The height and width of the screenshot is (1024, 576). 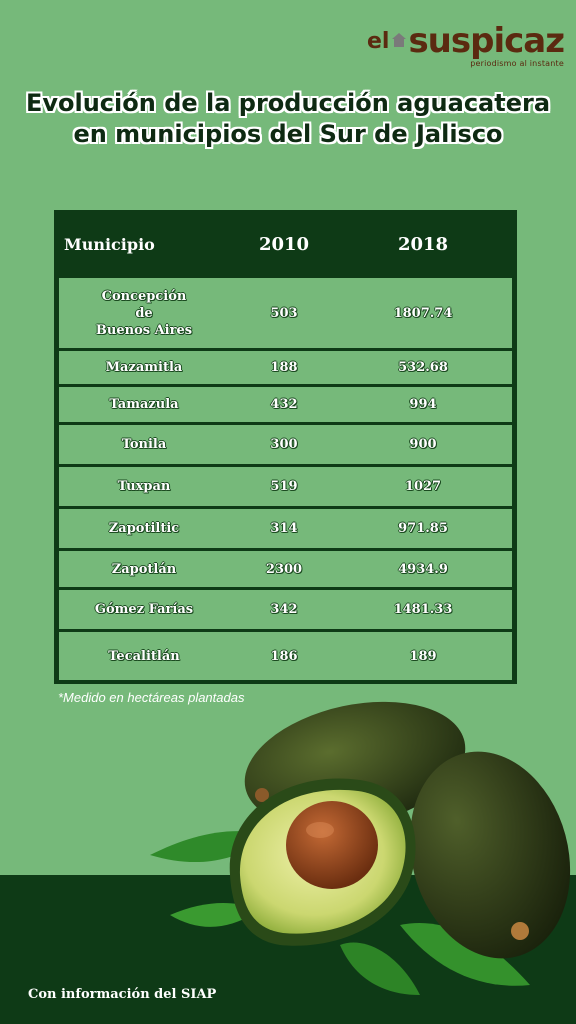 I want to click on cell-2010: 186, so click(x=284, y=656).